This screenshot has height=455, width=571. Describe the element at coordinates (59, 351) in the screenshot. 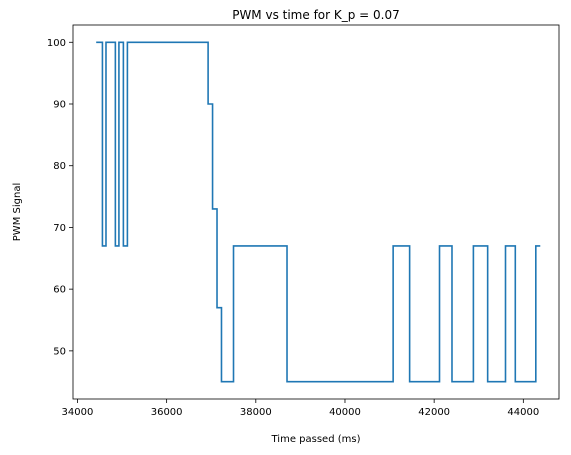

I see `y-tick-label: 50` at that location.